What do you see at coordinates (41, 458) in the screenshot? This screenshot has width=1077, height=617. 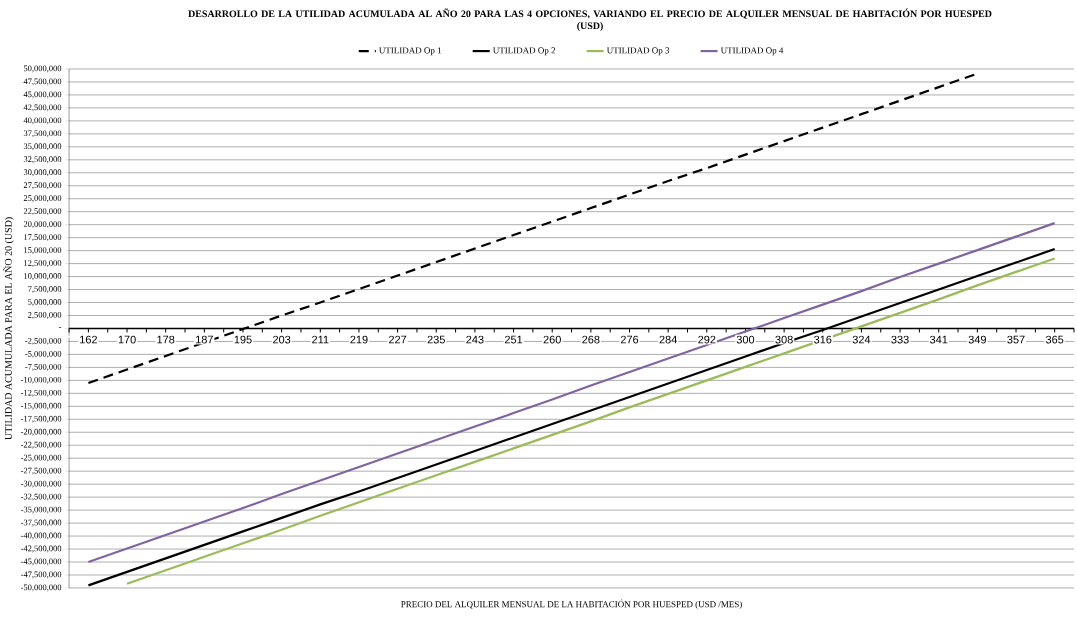 I see `y-tick-label: -25,000,000` at bounding box center [41, 458].